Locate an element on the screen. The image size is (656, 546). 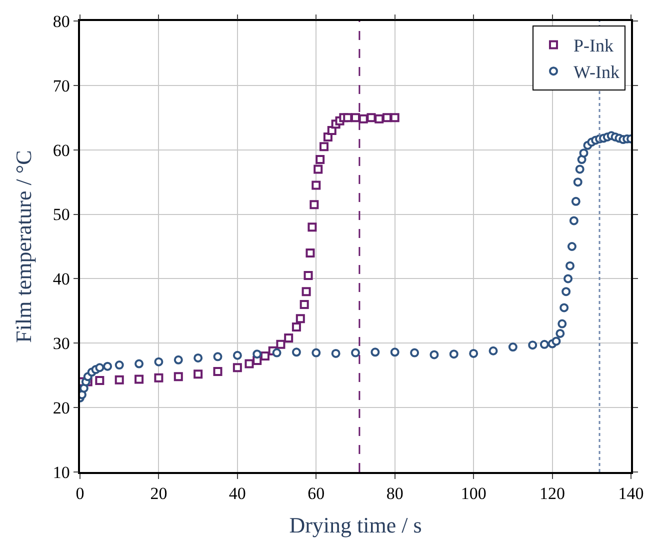
x-tick-label: 80 is located at coordinates (395, 494).